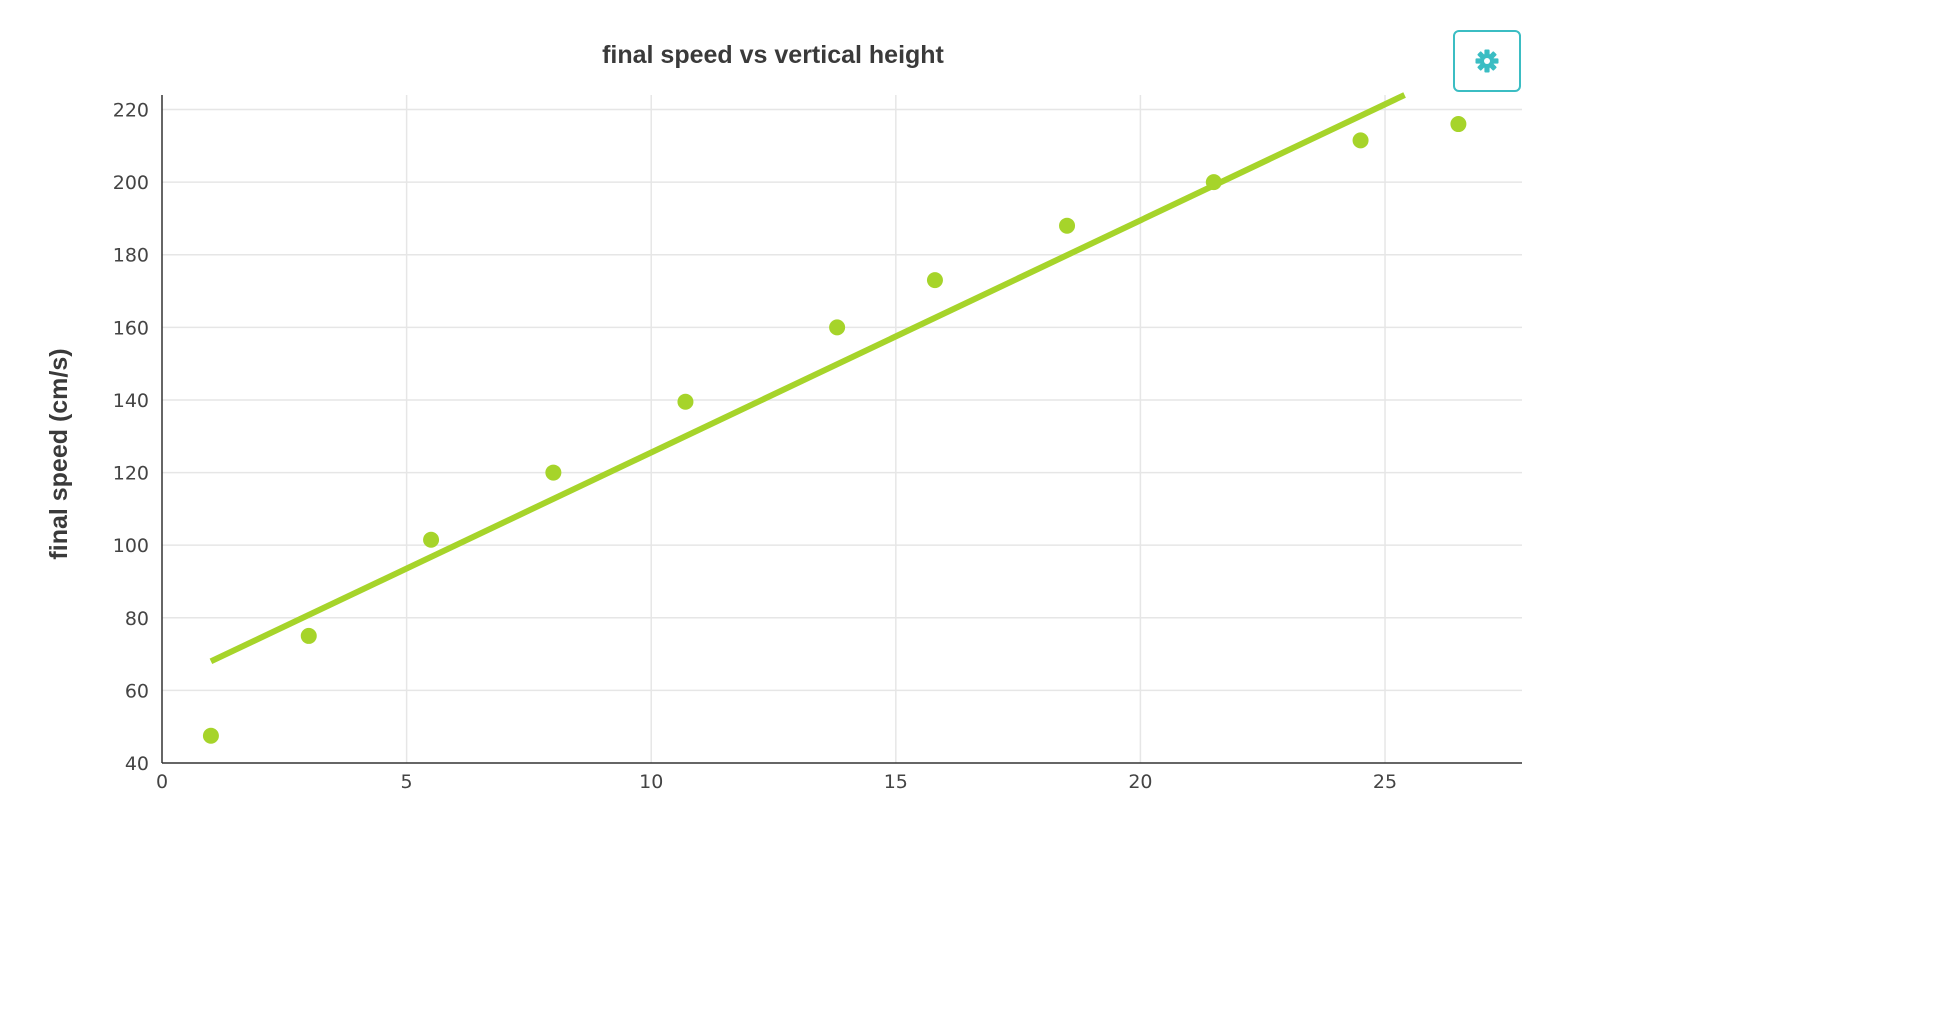 The width and height of the screenshot is (1960, 1016). I want to click on x-tick-label: 10, so click(651, 782).